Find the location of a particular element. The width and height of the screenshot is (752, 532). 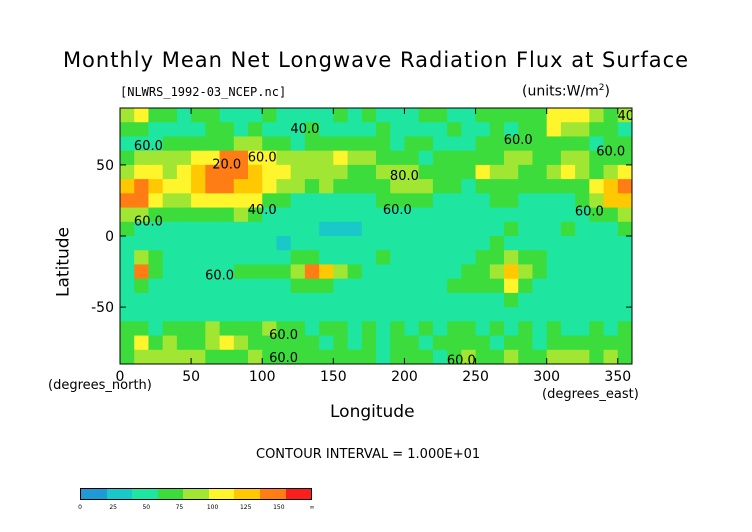

x-tick-label: 0 is located at coordinates (120, 377).